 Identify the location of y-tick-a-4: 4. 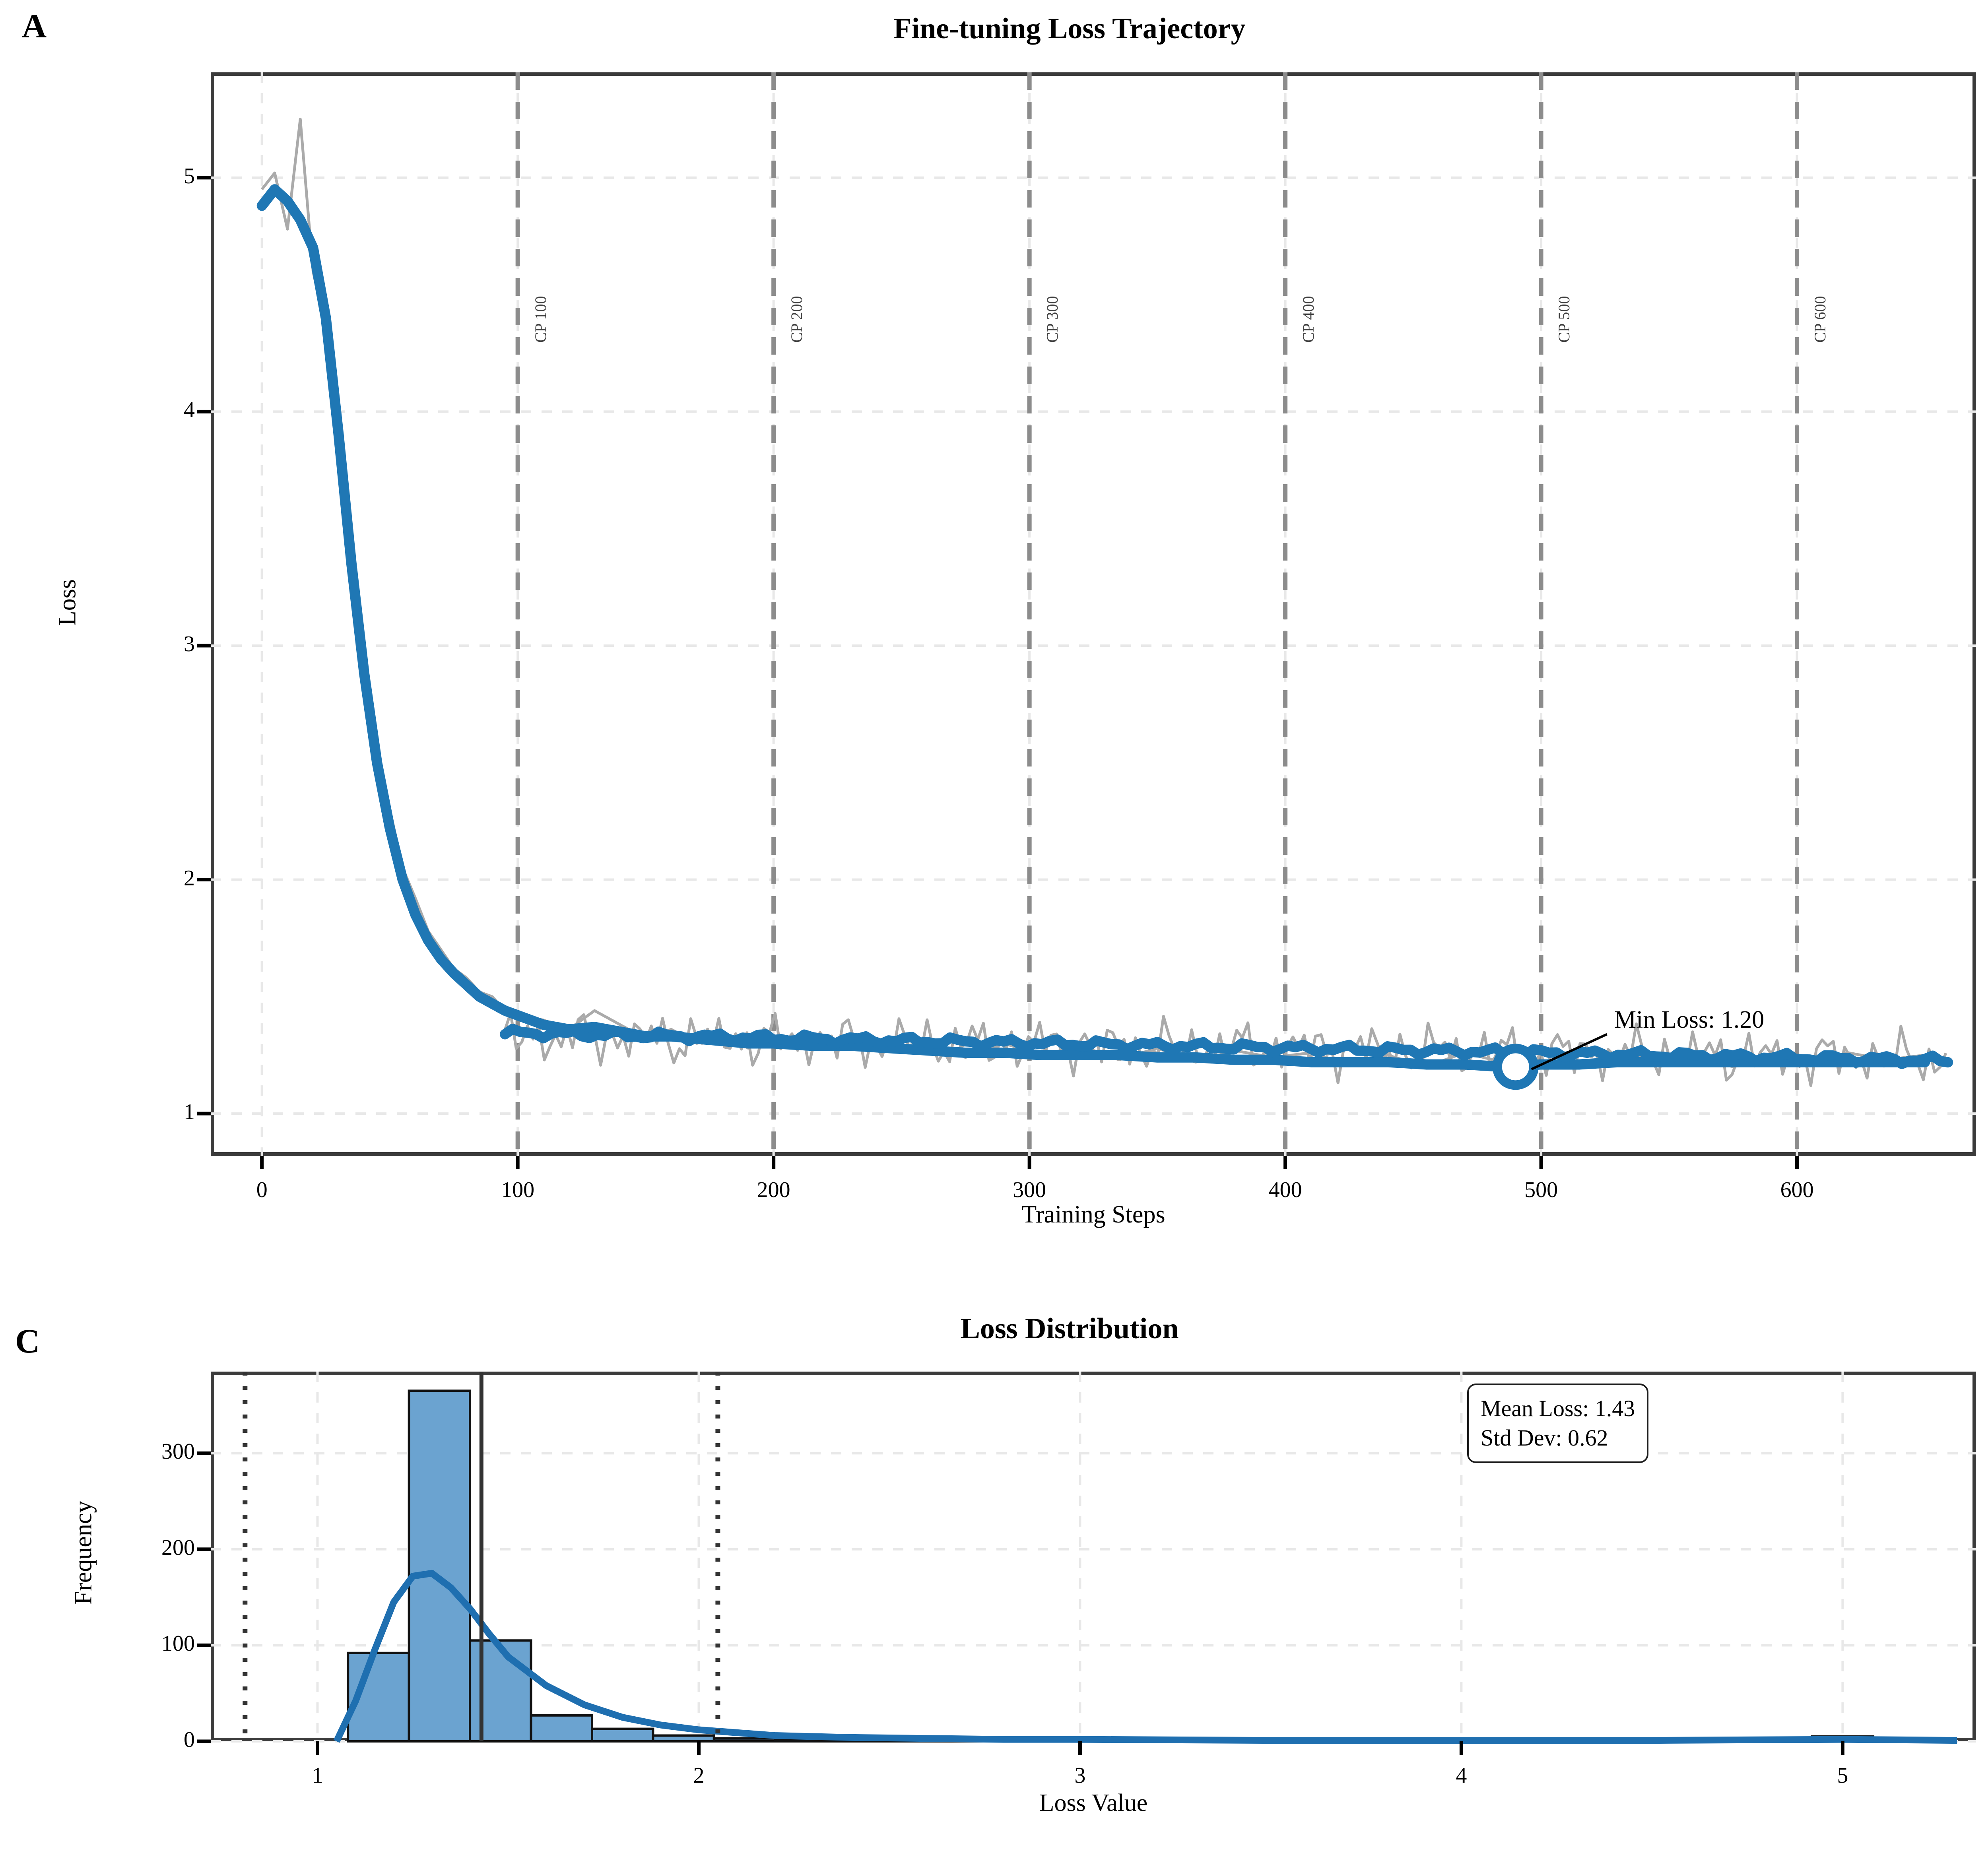
(189, 410).